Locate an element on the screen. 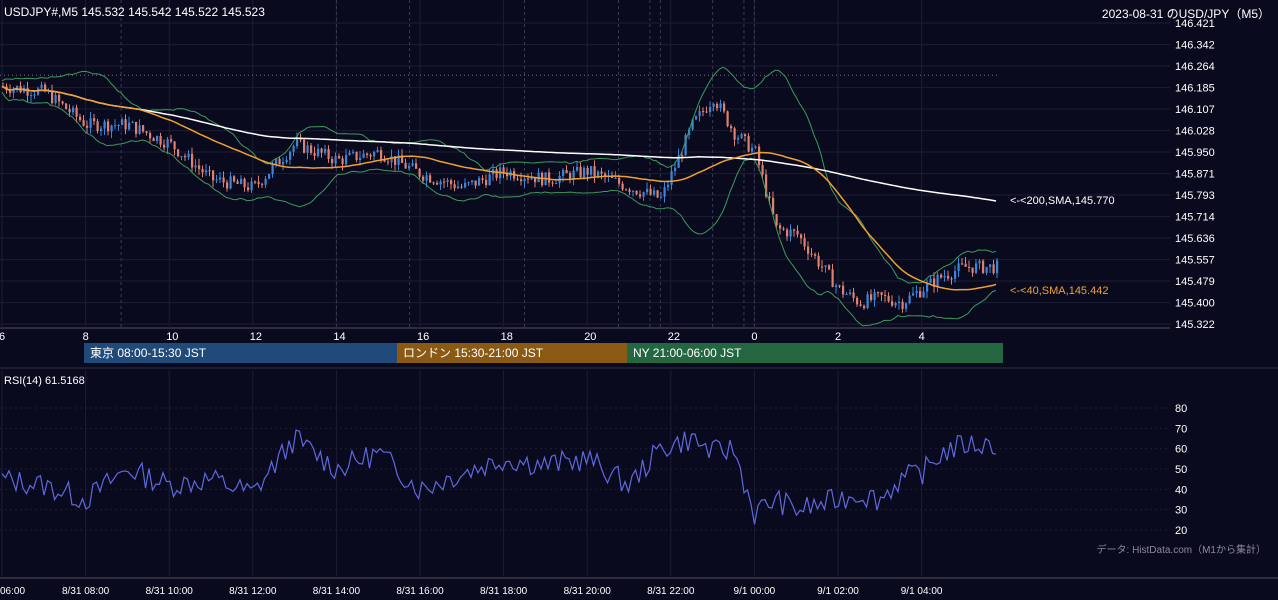 This screenshot has width=1278, height=600. time-tick-label: 16 is located at coordinates (423, 337).